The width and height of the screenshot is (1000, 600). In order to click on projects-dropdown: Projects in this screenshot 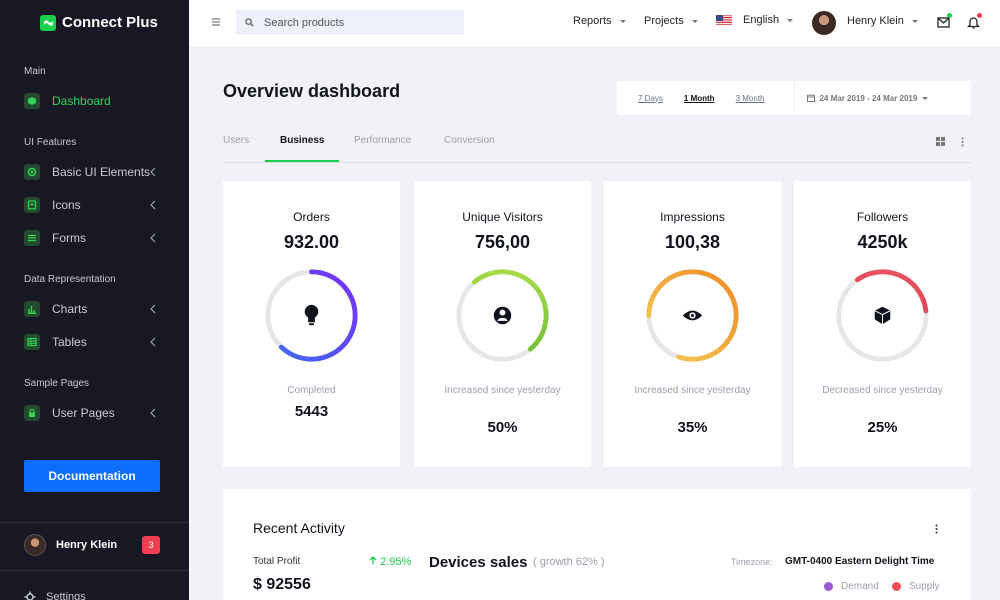, I will do `click(671, 21)`.